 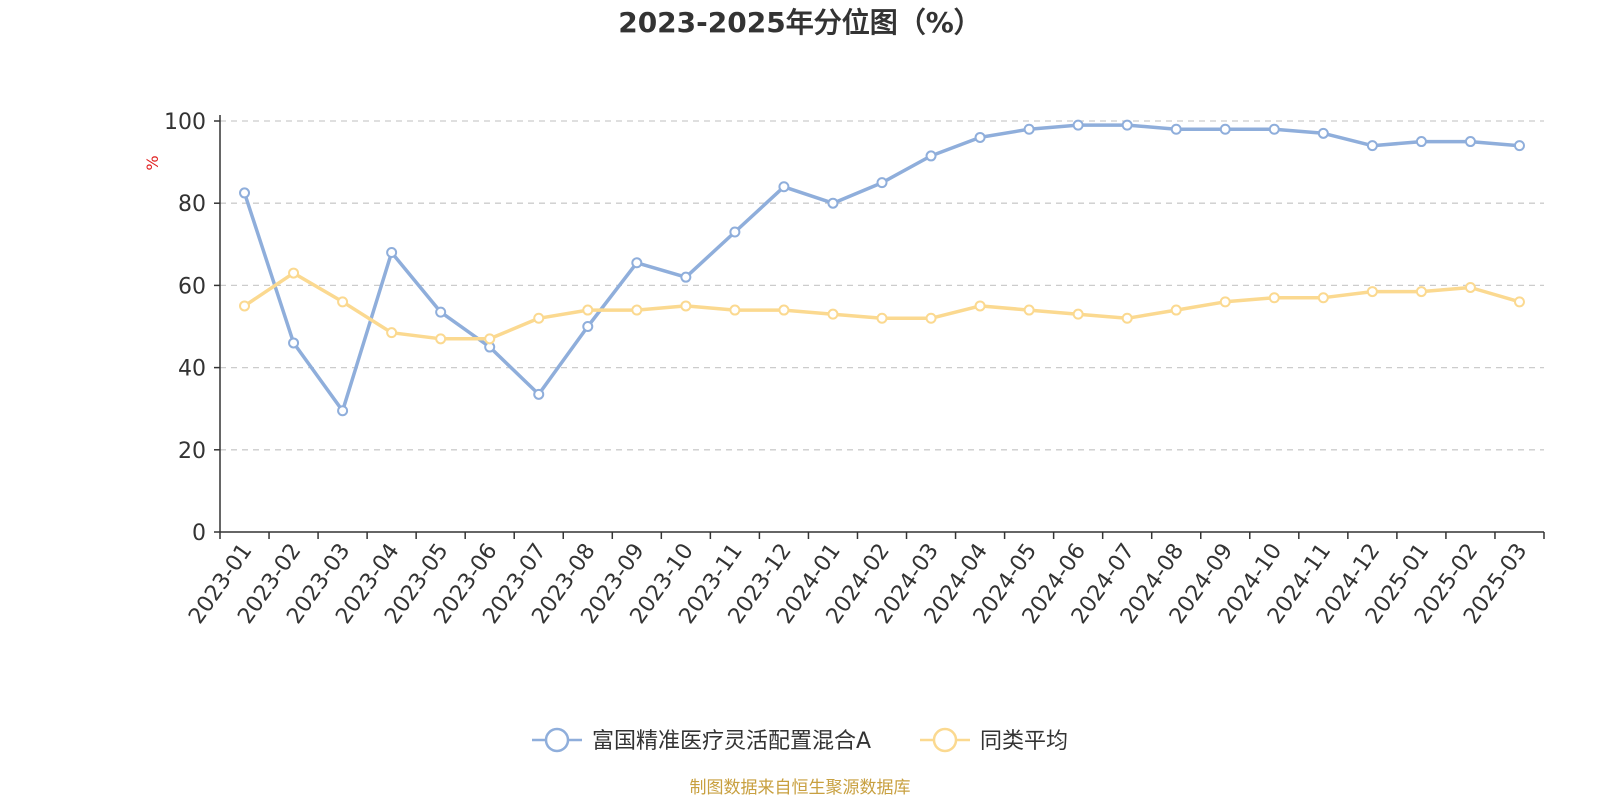 I want to click on legend-item-1: 富国精准医疗灵活配置混合A, so click(x=701, y=740).